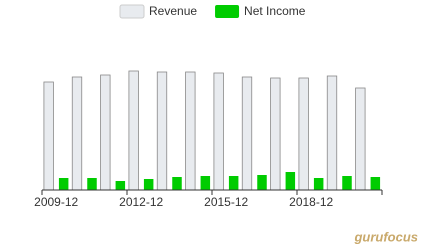 The image size is (423, 250). What do you see at coordinates (56, 202) in the screenshot?
I see `x-tick-label: 2009-12` at bounding box center [56, 202].